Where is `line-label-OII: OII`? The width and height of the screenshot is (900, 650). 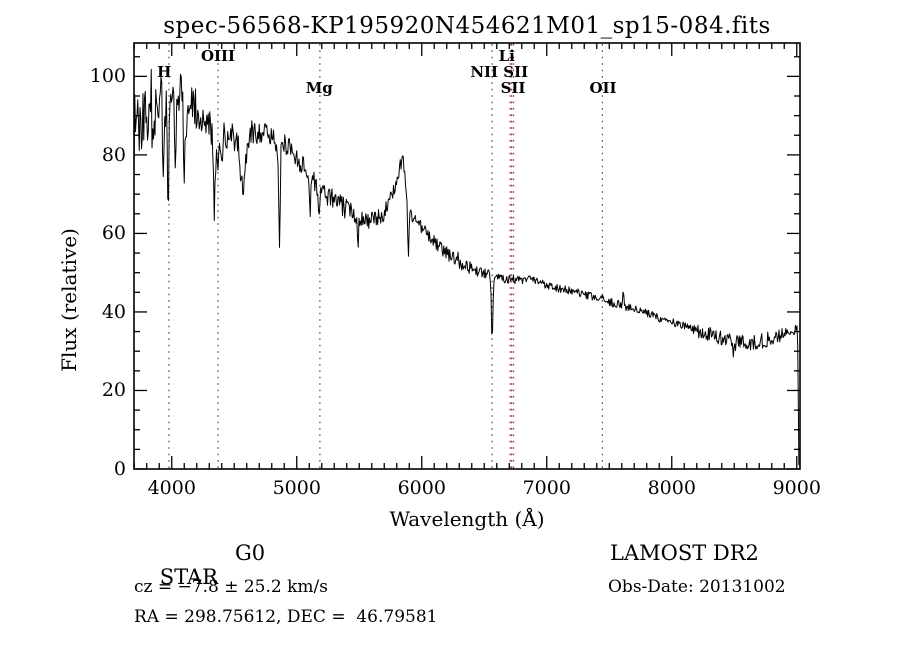
line-label-OII: OII is located at coordinates (603, 88).